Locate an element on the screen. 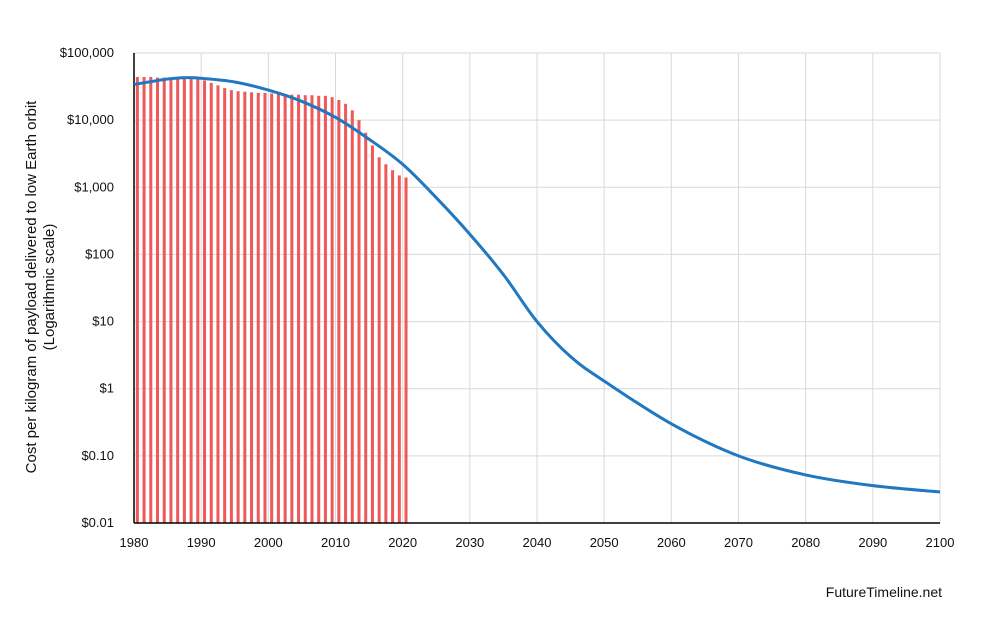 The image size is (986, 631). y-tick-label: $100,000 is located at coordinates (87, 52).